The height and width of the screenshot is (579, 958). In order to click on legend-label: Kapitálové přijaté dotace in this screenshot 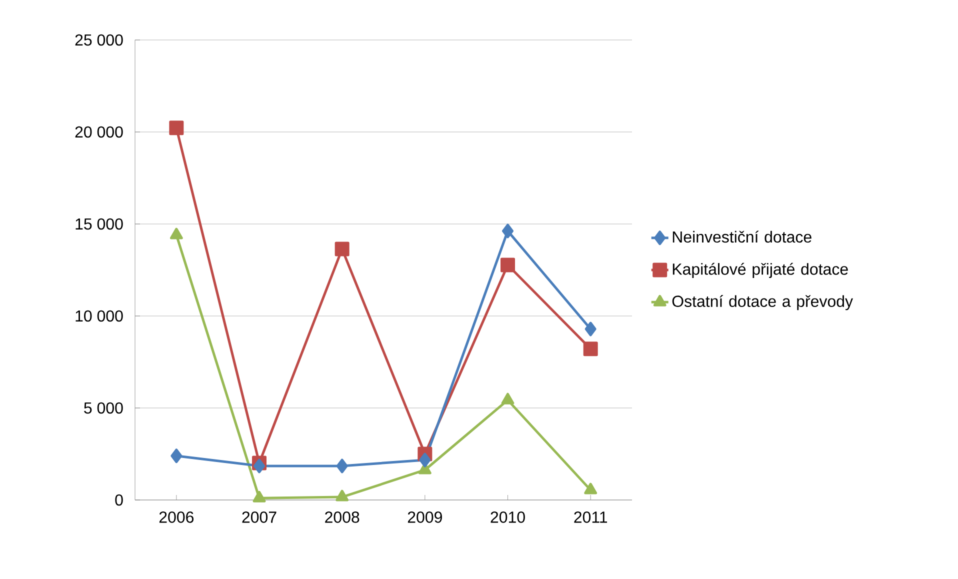, I will do `click(760, 270)`.